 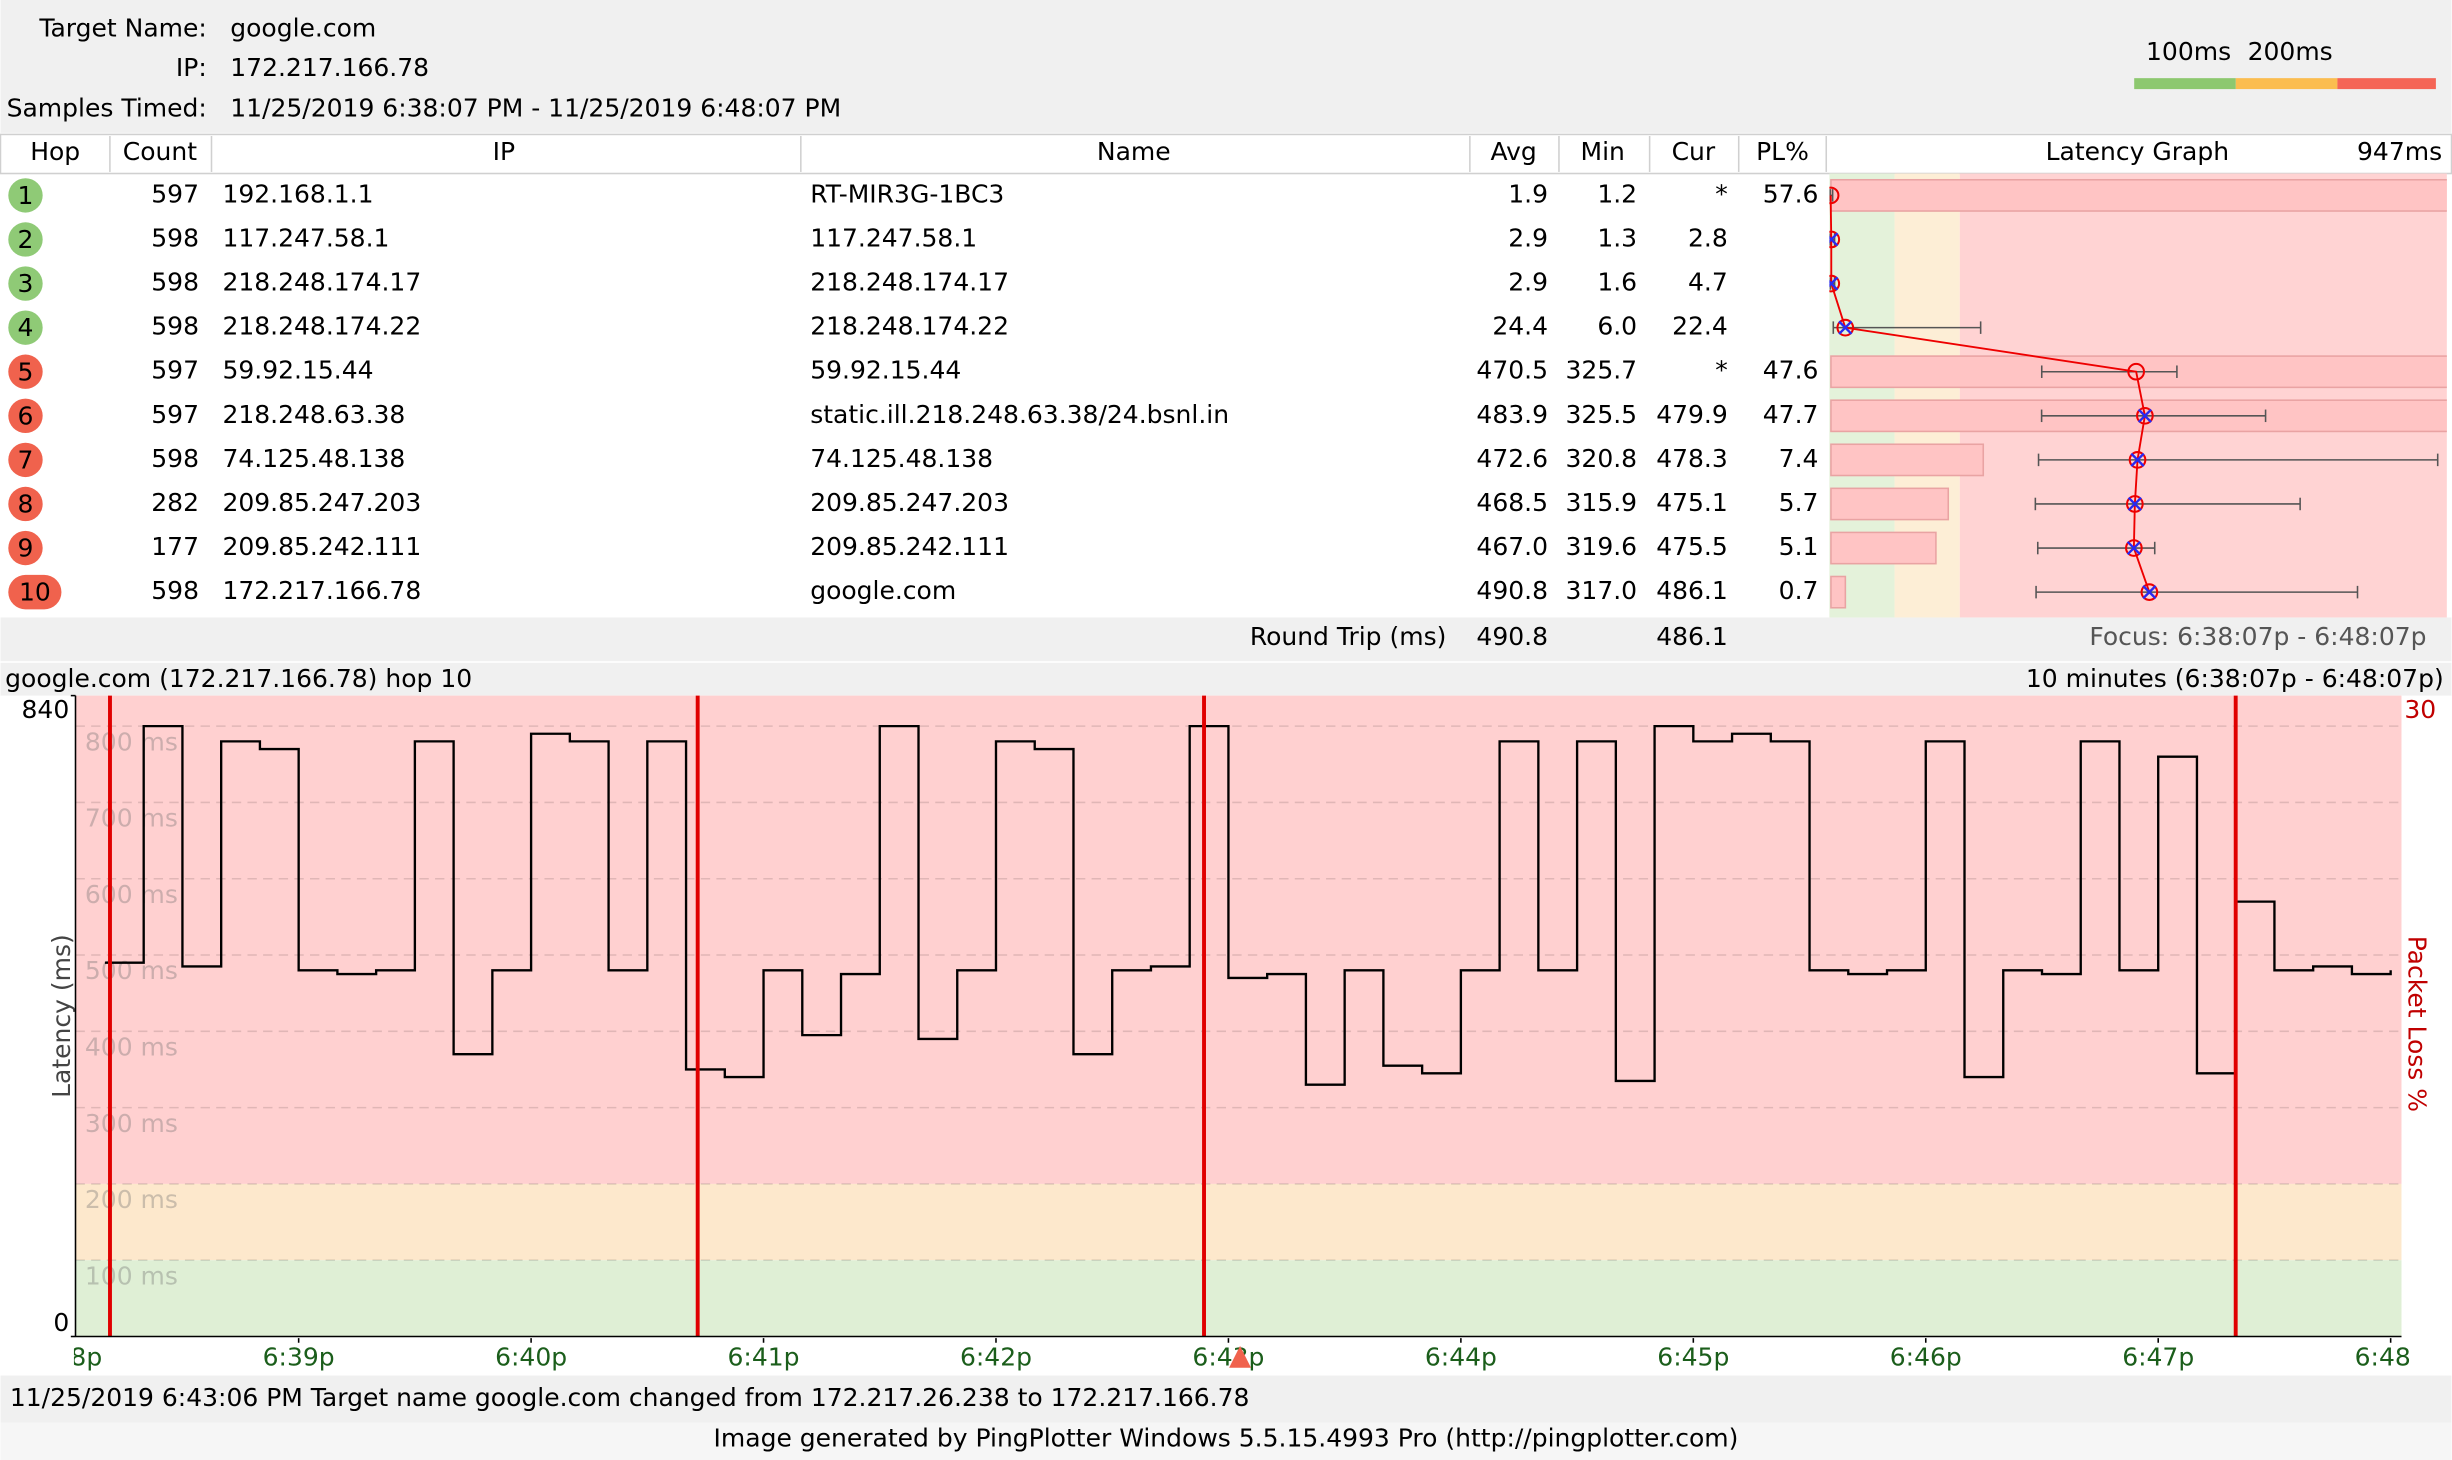 What do you see at coordinates (1238, 1298) in the screenshot?
I see `band-green` at bounding box center [1238, 1298].